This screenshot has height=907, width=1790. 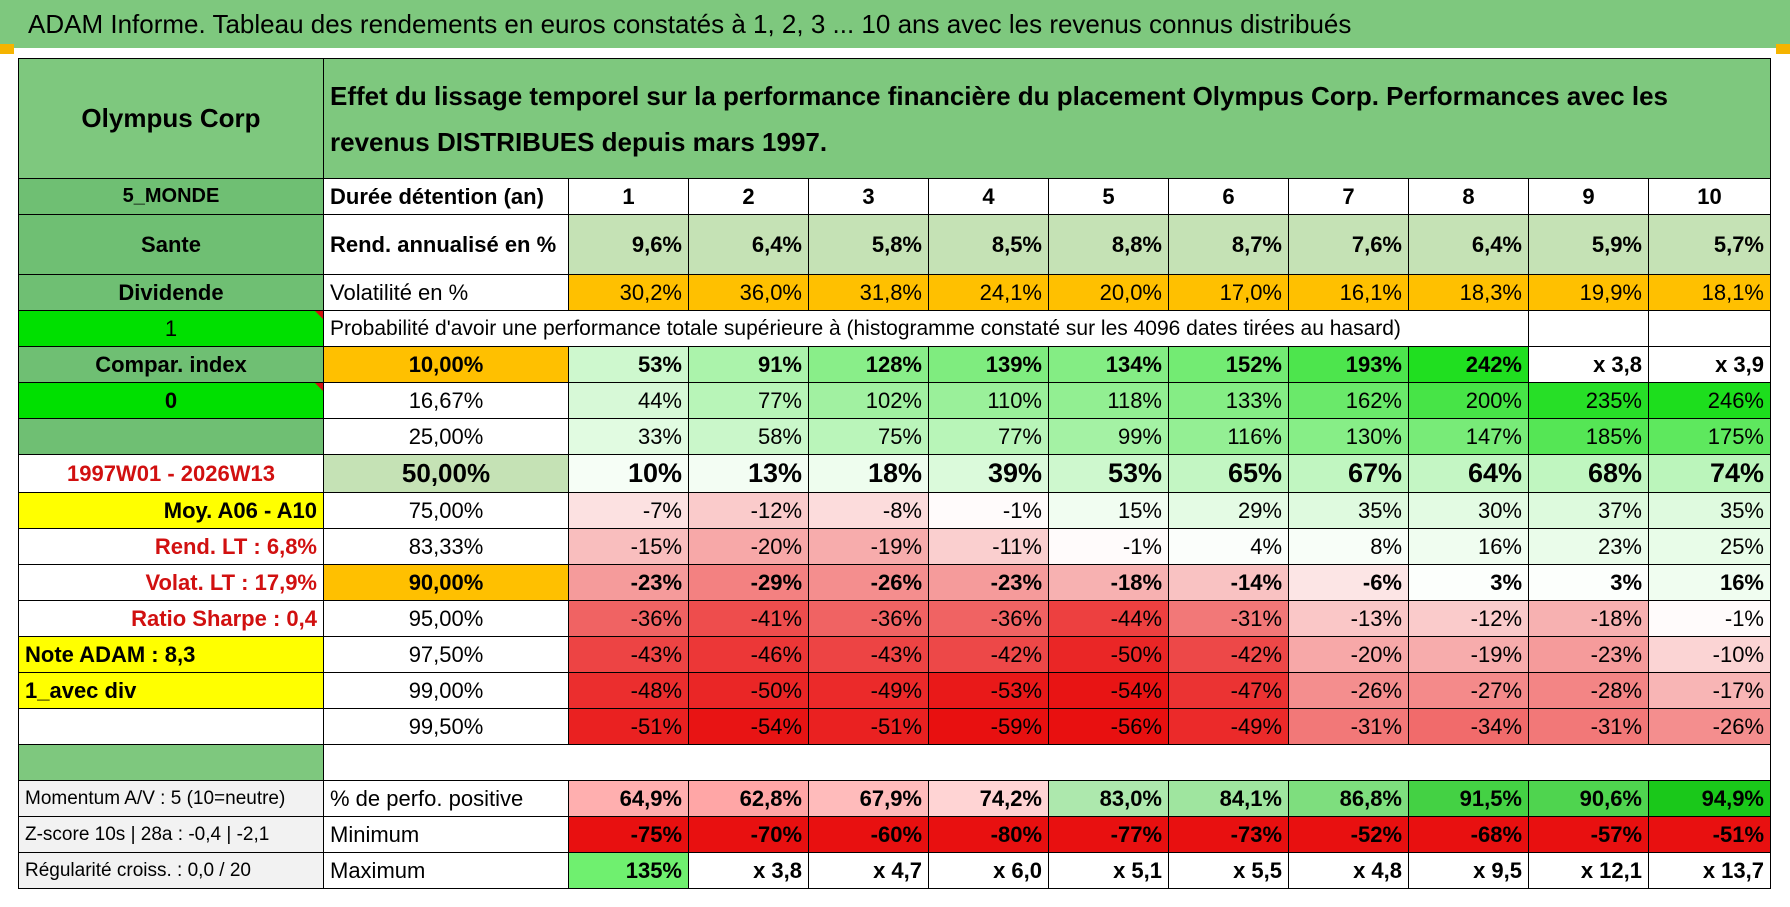 What do you see at coordinates (1108, 618) in the screenshot?
I see `quantile-cell: -44%` at bounding box center [1108, 618].